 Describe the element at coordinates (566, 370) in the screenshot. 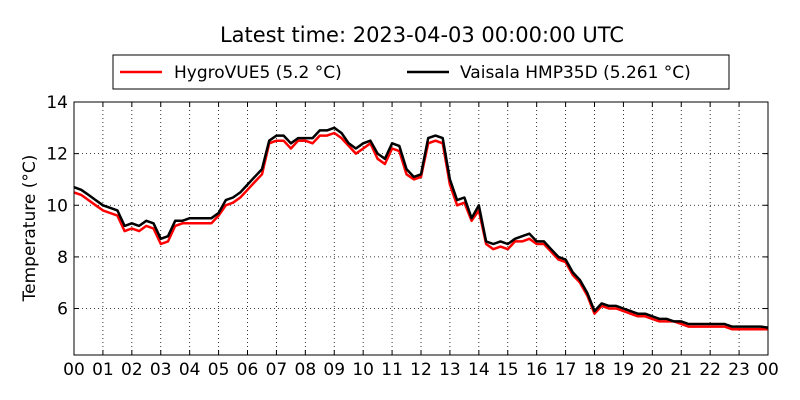

I see `x-tick-label: 17` at that location.